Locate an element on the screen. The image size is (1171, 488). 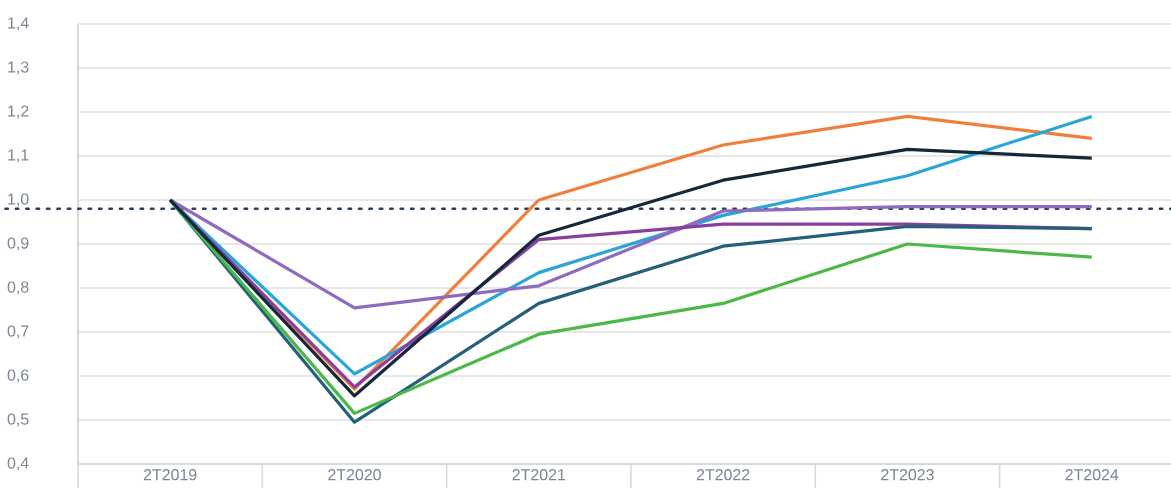
x-tick-label: 2T2020 is located at coordinates (354, 475).